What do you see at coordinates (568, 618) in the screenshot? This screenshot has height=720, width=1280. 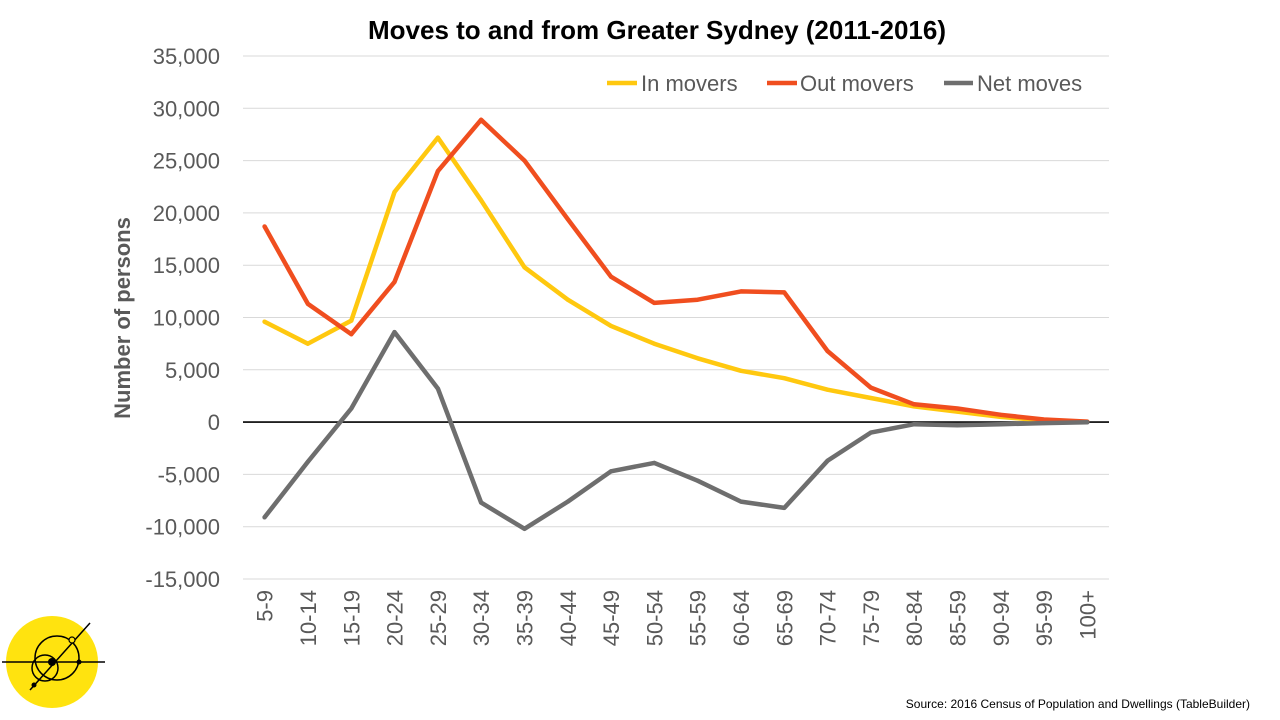 I see `x-tick-label: 40-44` at bounding box center [568, 618].